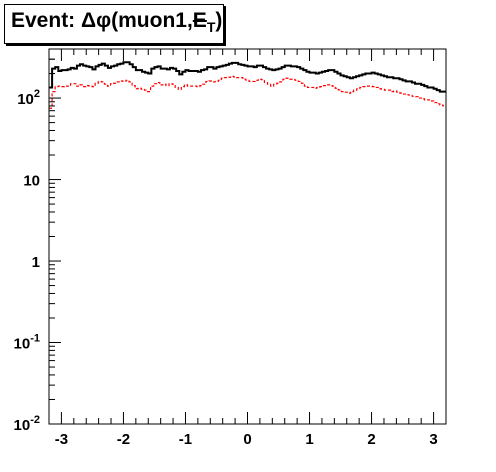  I want to click on x-tick-label: -1, so click(185, 439).